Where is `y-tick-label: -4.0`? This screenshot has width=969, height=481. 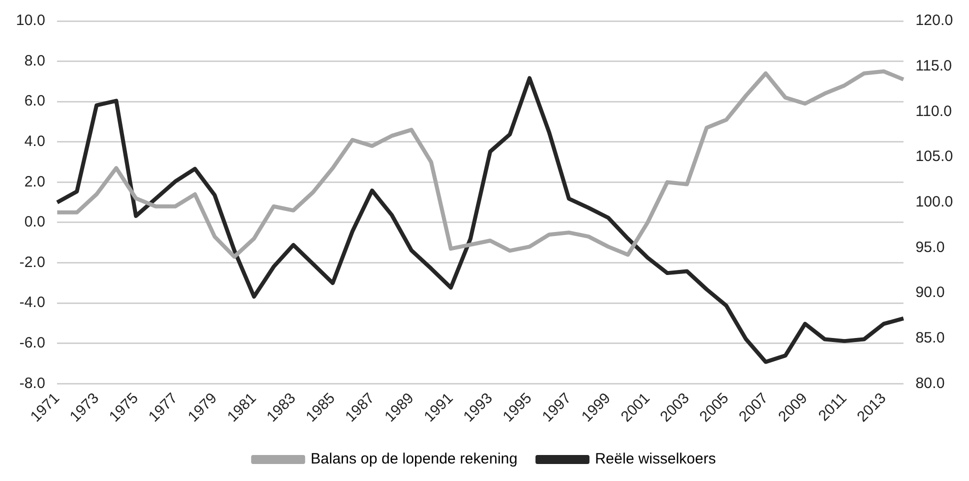 y-tick-label: -4.0 is located at coordinates (32, 303).